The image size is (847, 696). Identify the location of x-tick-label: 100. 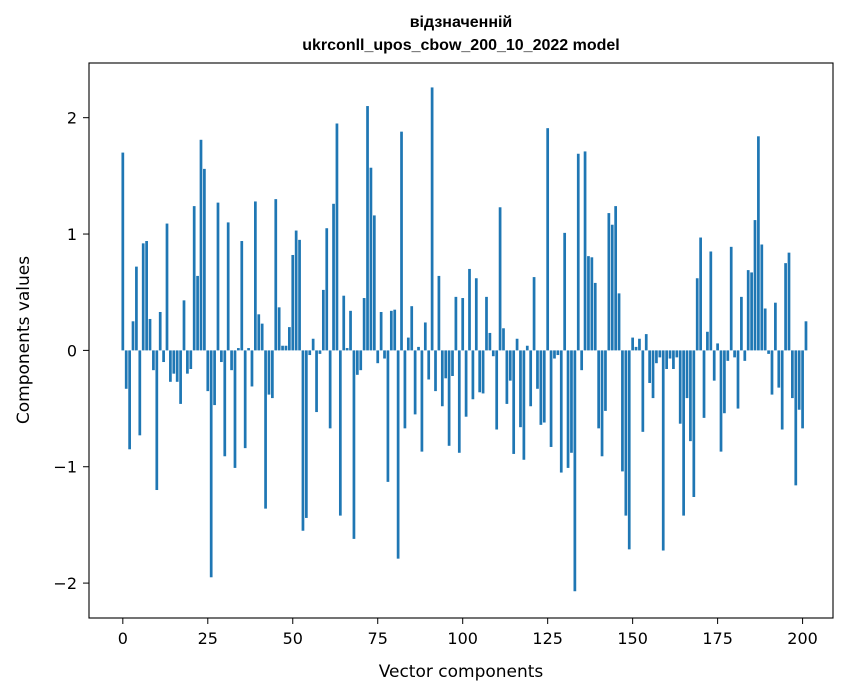
(462, 638).